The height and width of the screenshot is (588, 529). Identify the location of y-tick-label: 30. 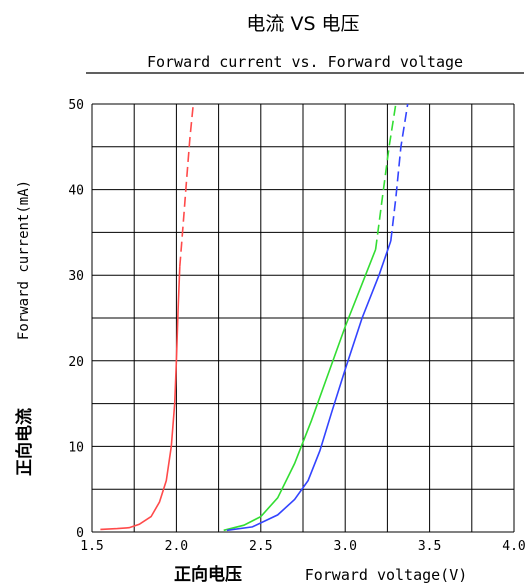
(76, 276).